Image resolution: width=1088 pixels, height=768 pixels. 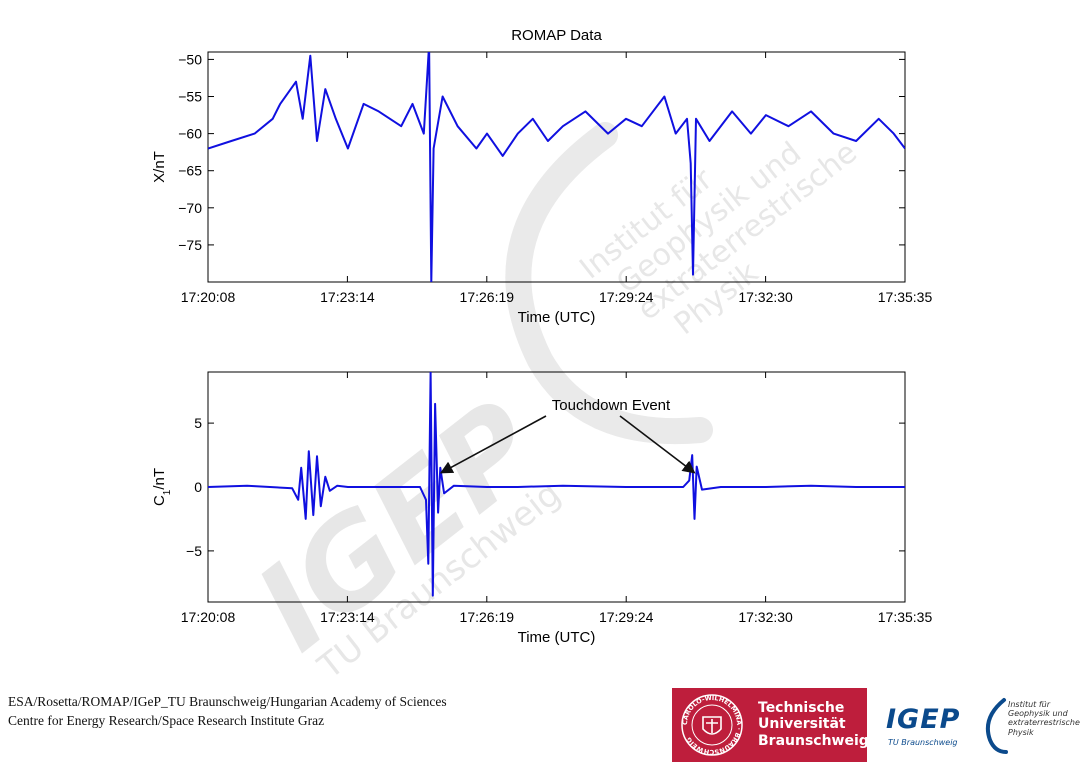 What do you see at coordinates (813, 741) in the screenshot?
I see `tu-logo-line: Braunschweig` at bounding box center [813, 741].